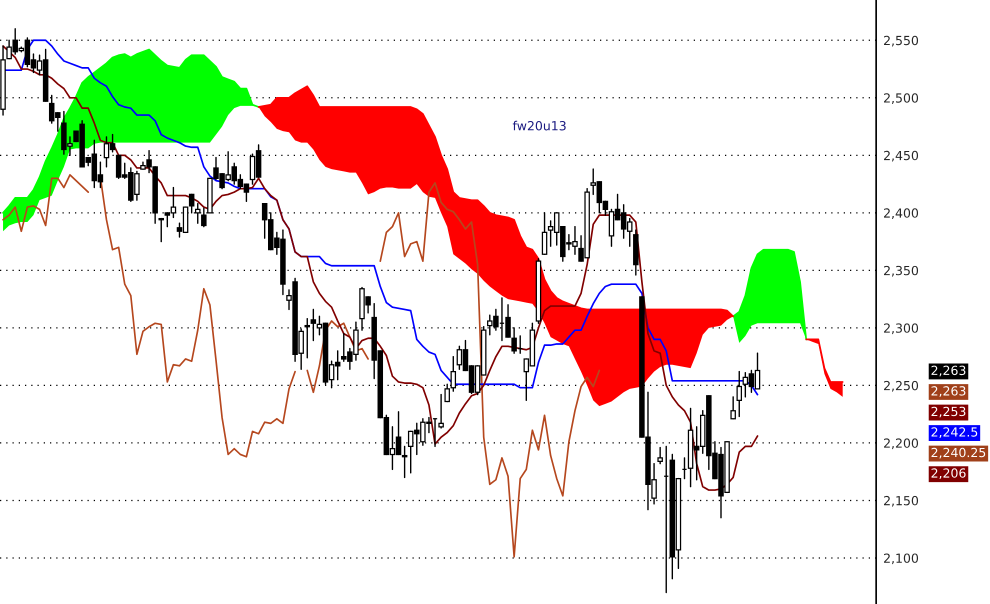 This screenshot has height=604, width=990. Describe the element at coordinates (949, 474) in the screenshot. I see `text: 2,206` at that location.